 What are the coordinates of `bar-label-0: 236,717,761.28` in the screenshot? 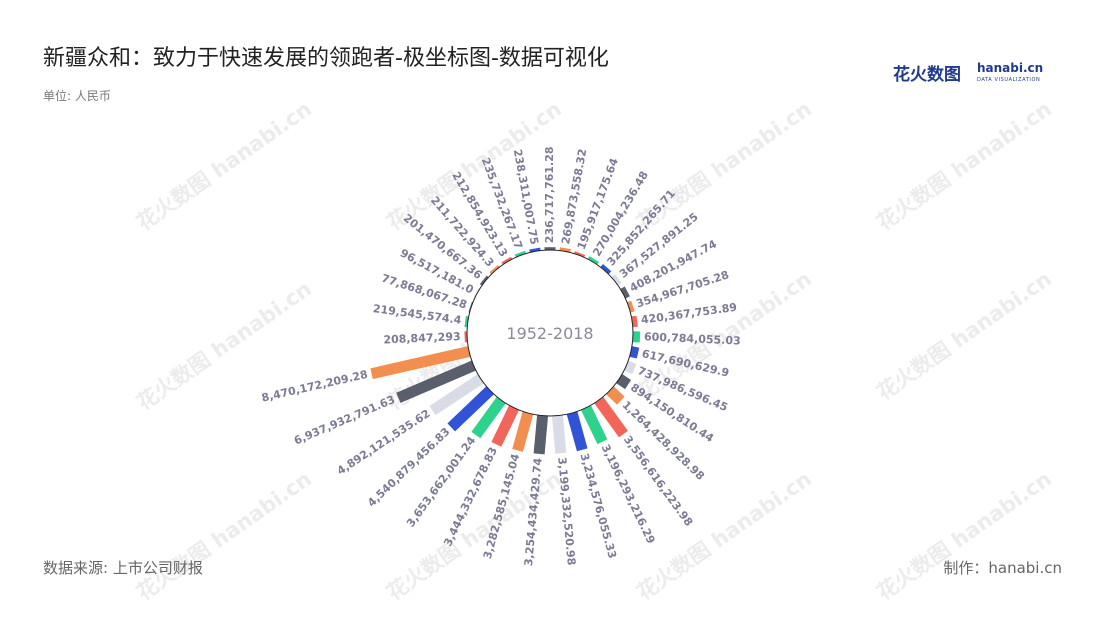 It's located at (549, 194).